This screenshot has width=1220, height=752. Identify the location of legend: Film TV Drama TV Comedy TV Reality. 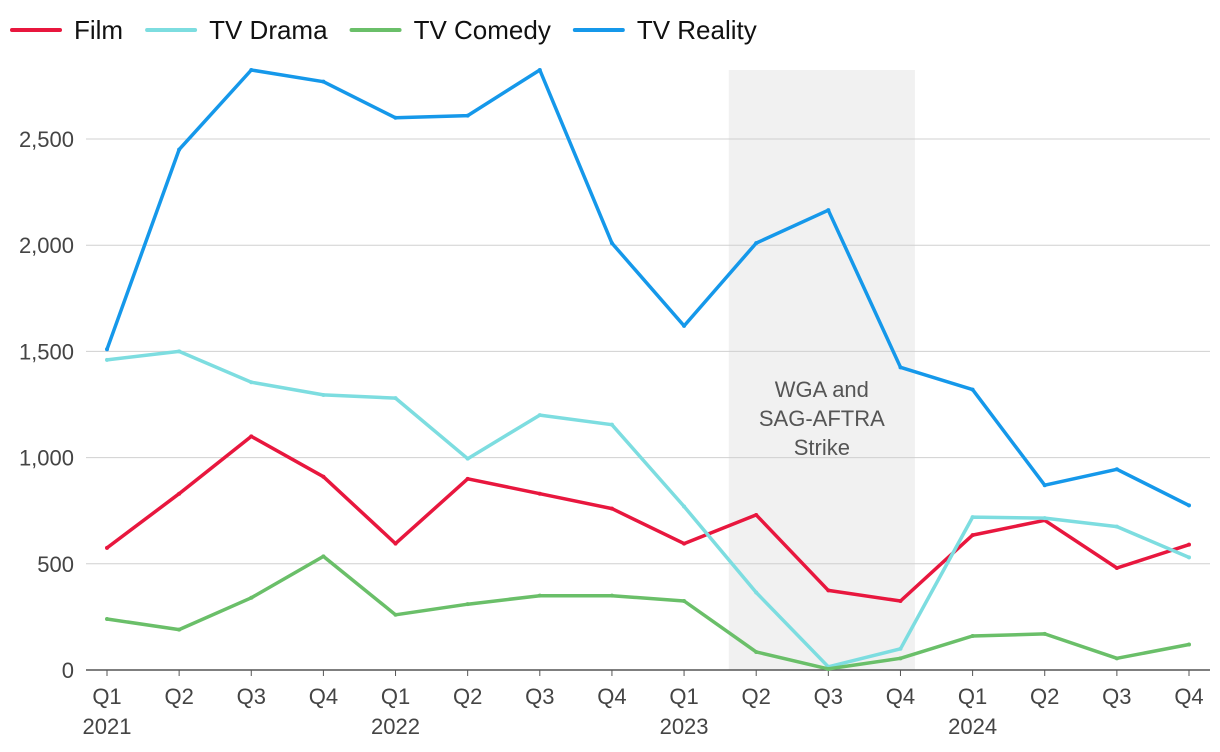
(383, 30).